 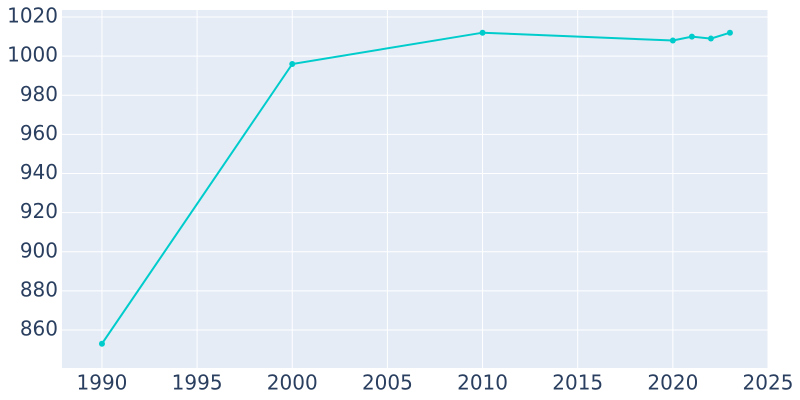 I want to click on y-tick-label: 1000, so click(x=32, y=55).